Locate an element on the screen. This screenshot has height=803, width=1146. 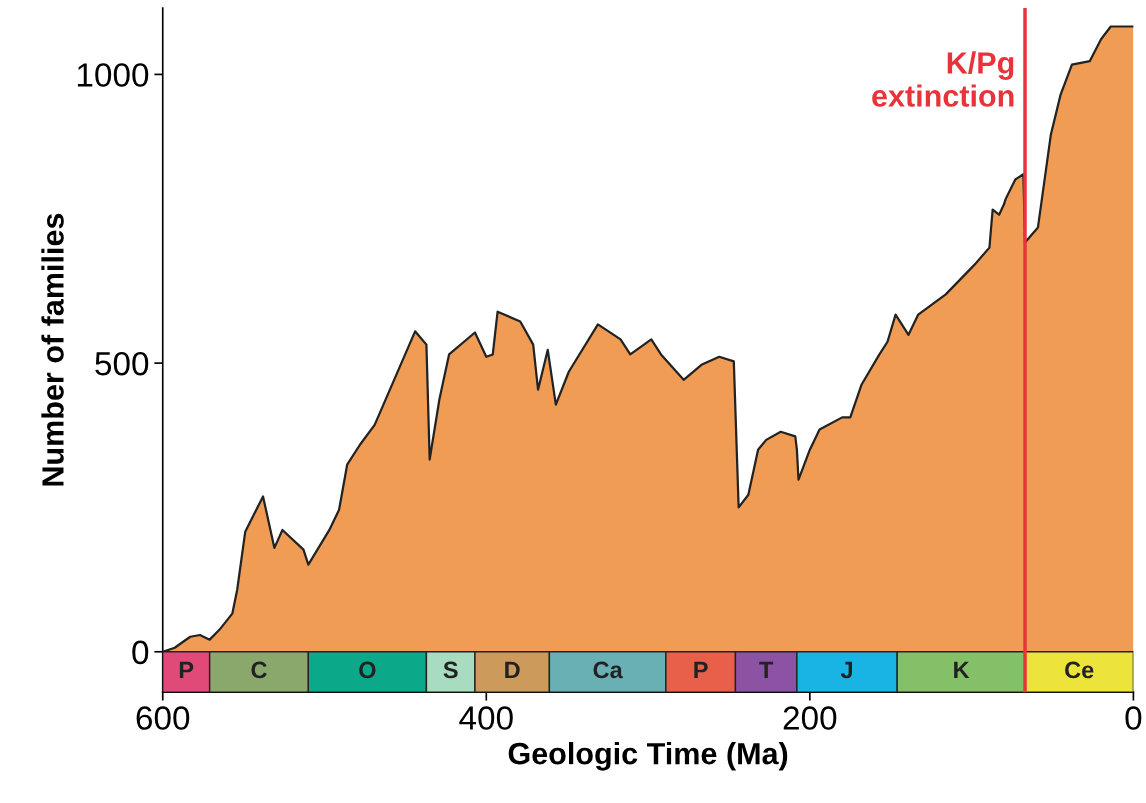
y-tick-label: 500 is located at coordinates (122, 363).